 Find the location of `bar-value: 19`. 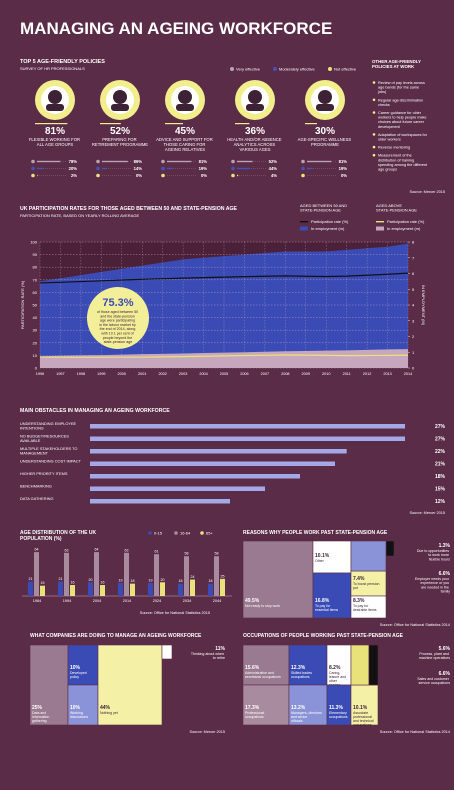

bar-value: 19 is located at coordinates (121, 580).